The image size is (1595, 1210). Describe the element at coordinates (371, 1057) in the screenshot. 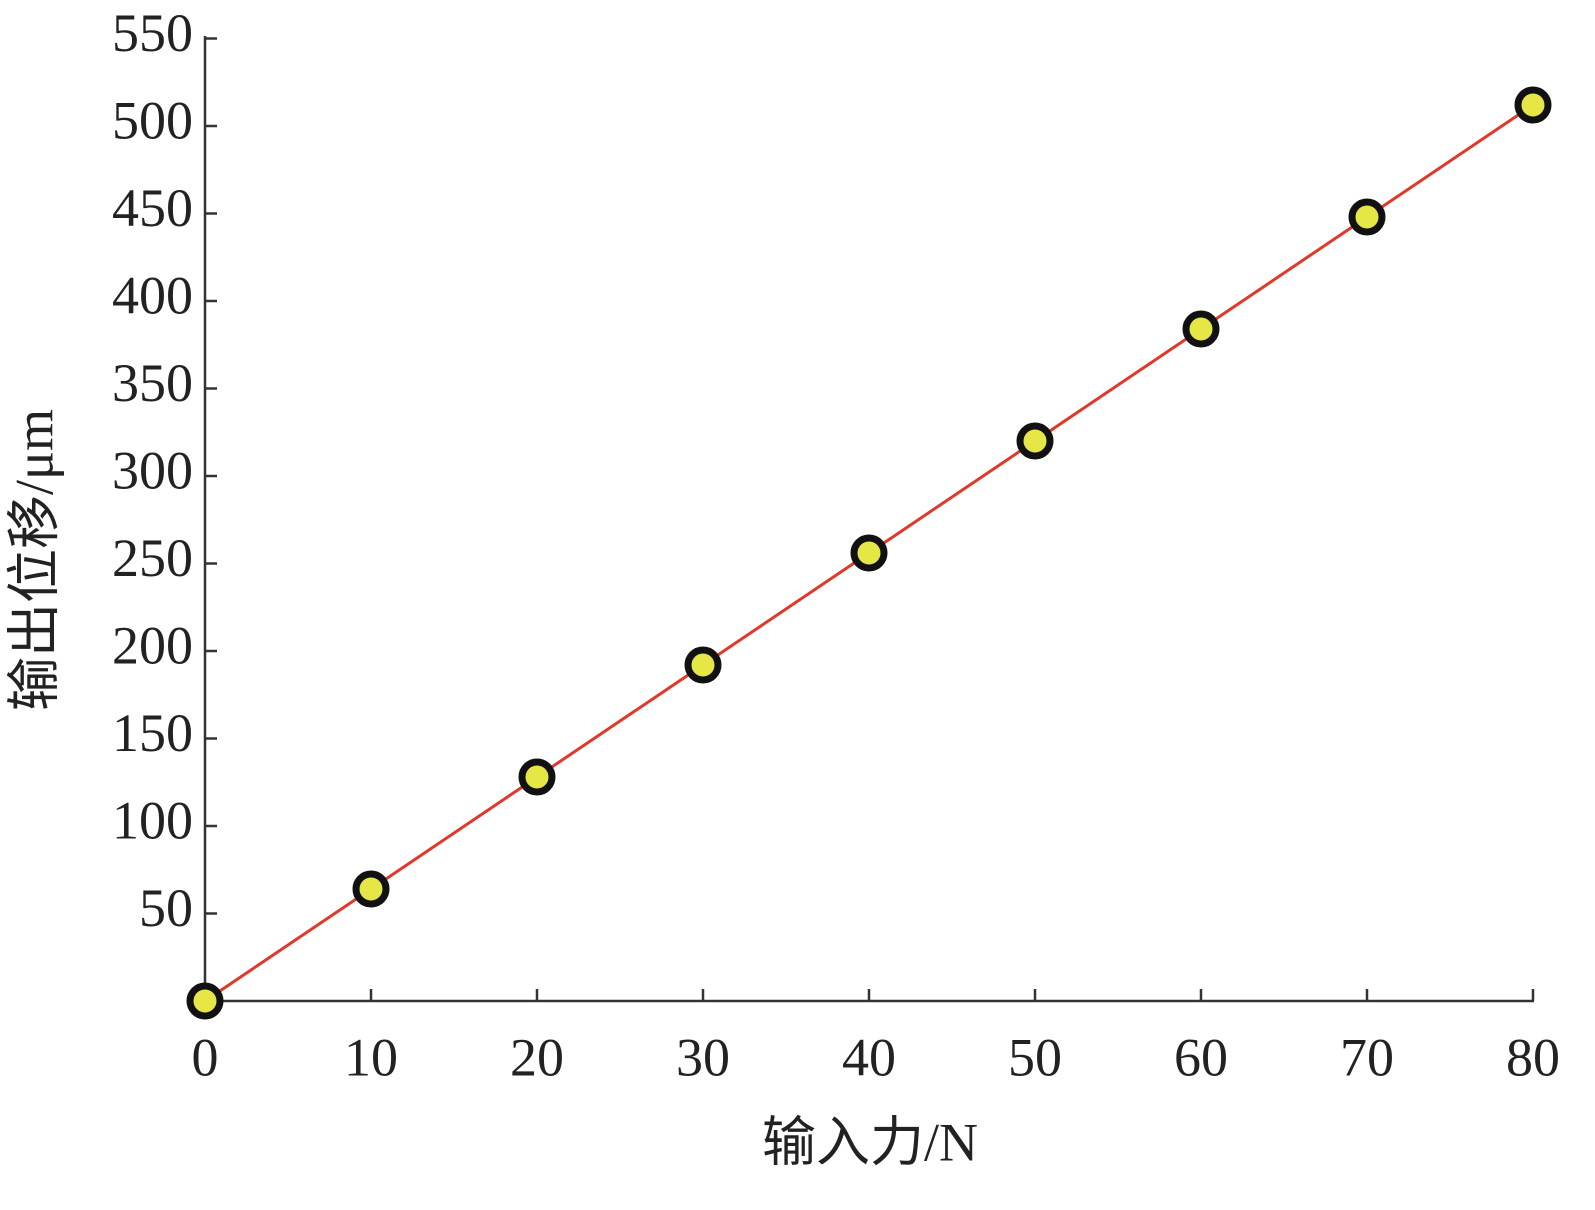

I see `x-tick-label: 10` at that location.